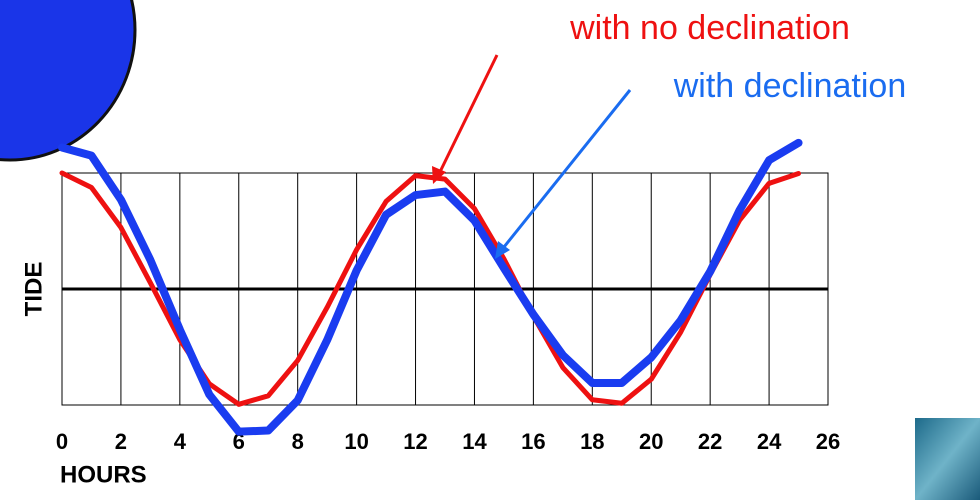 This screenshot has width=980, height=500. Describe the element at coordinates (68, 81) in the screenshot. I see `decor-circle` at that location.